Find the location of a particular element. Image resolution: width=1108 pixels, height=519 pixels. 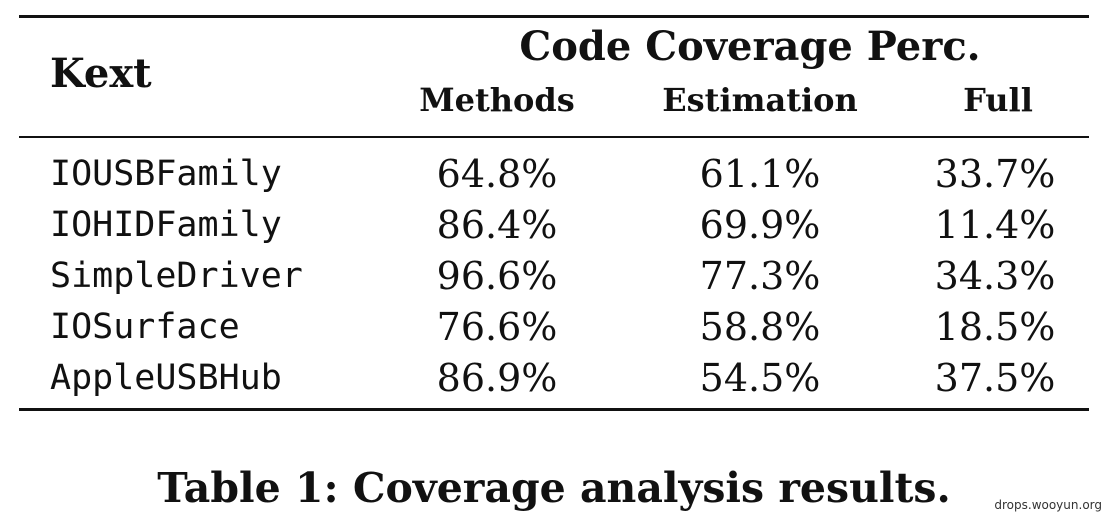

watermark: drops.wooyun.org is located at coordinates (1048, 505).